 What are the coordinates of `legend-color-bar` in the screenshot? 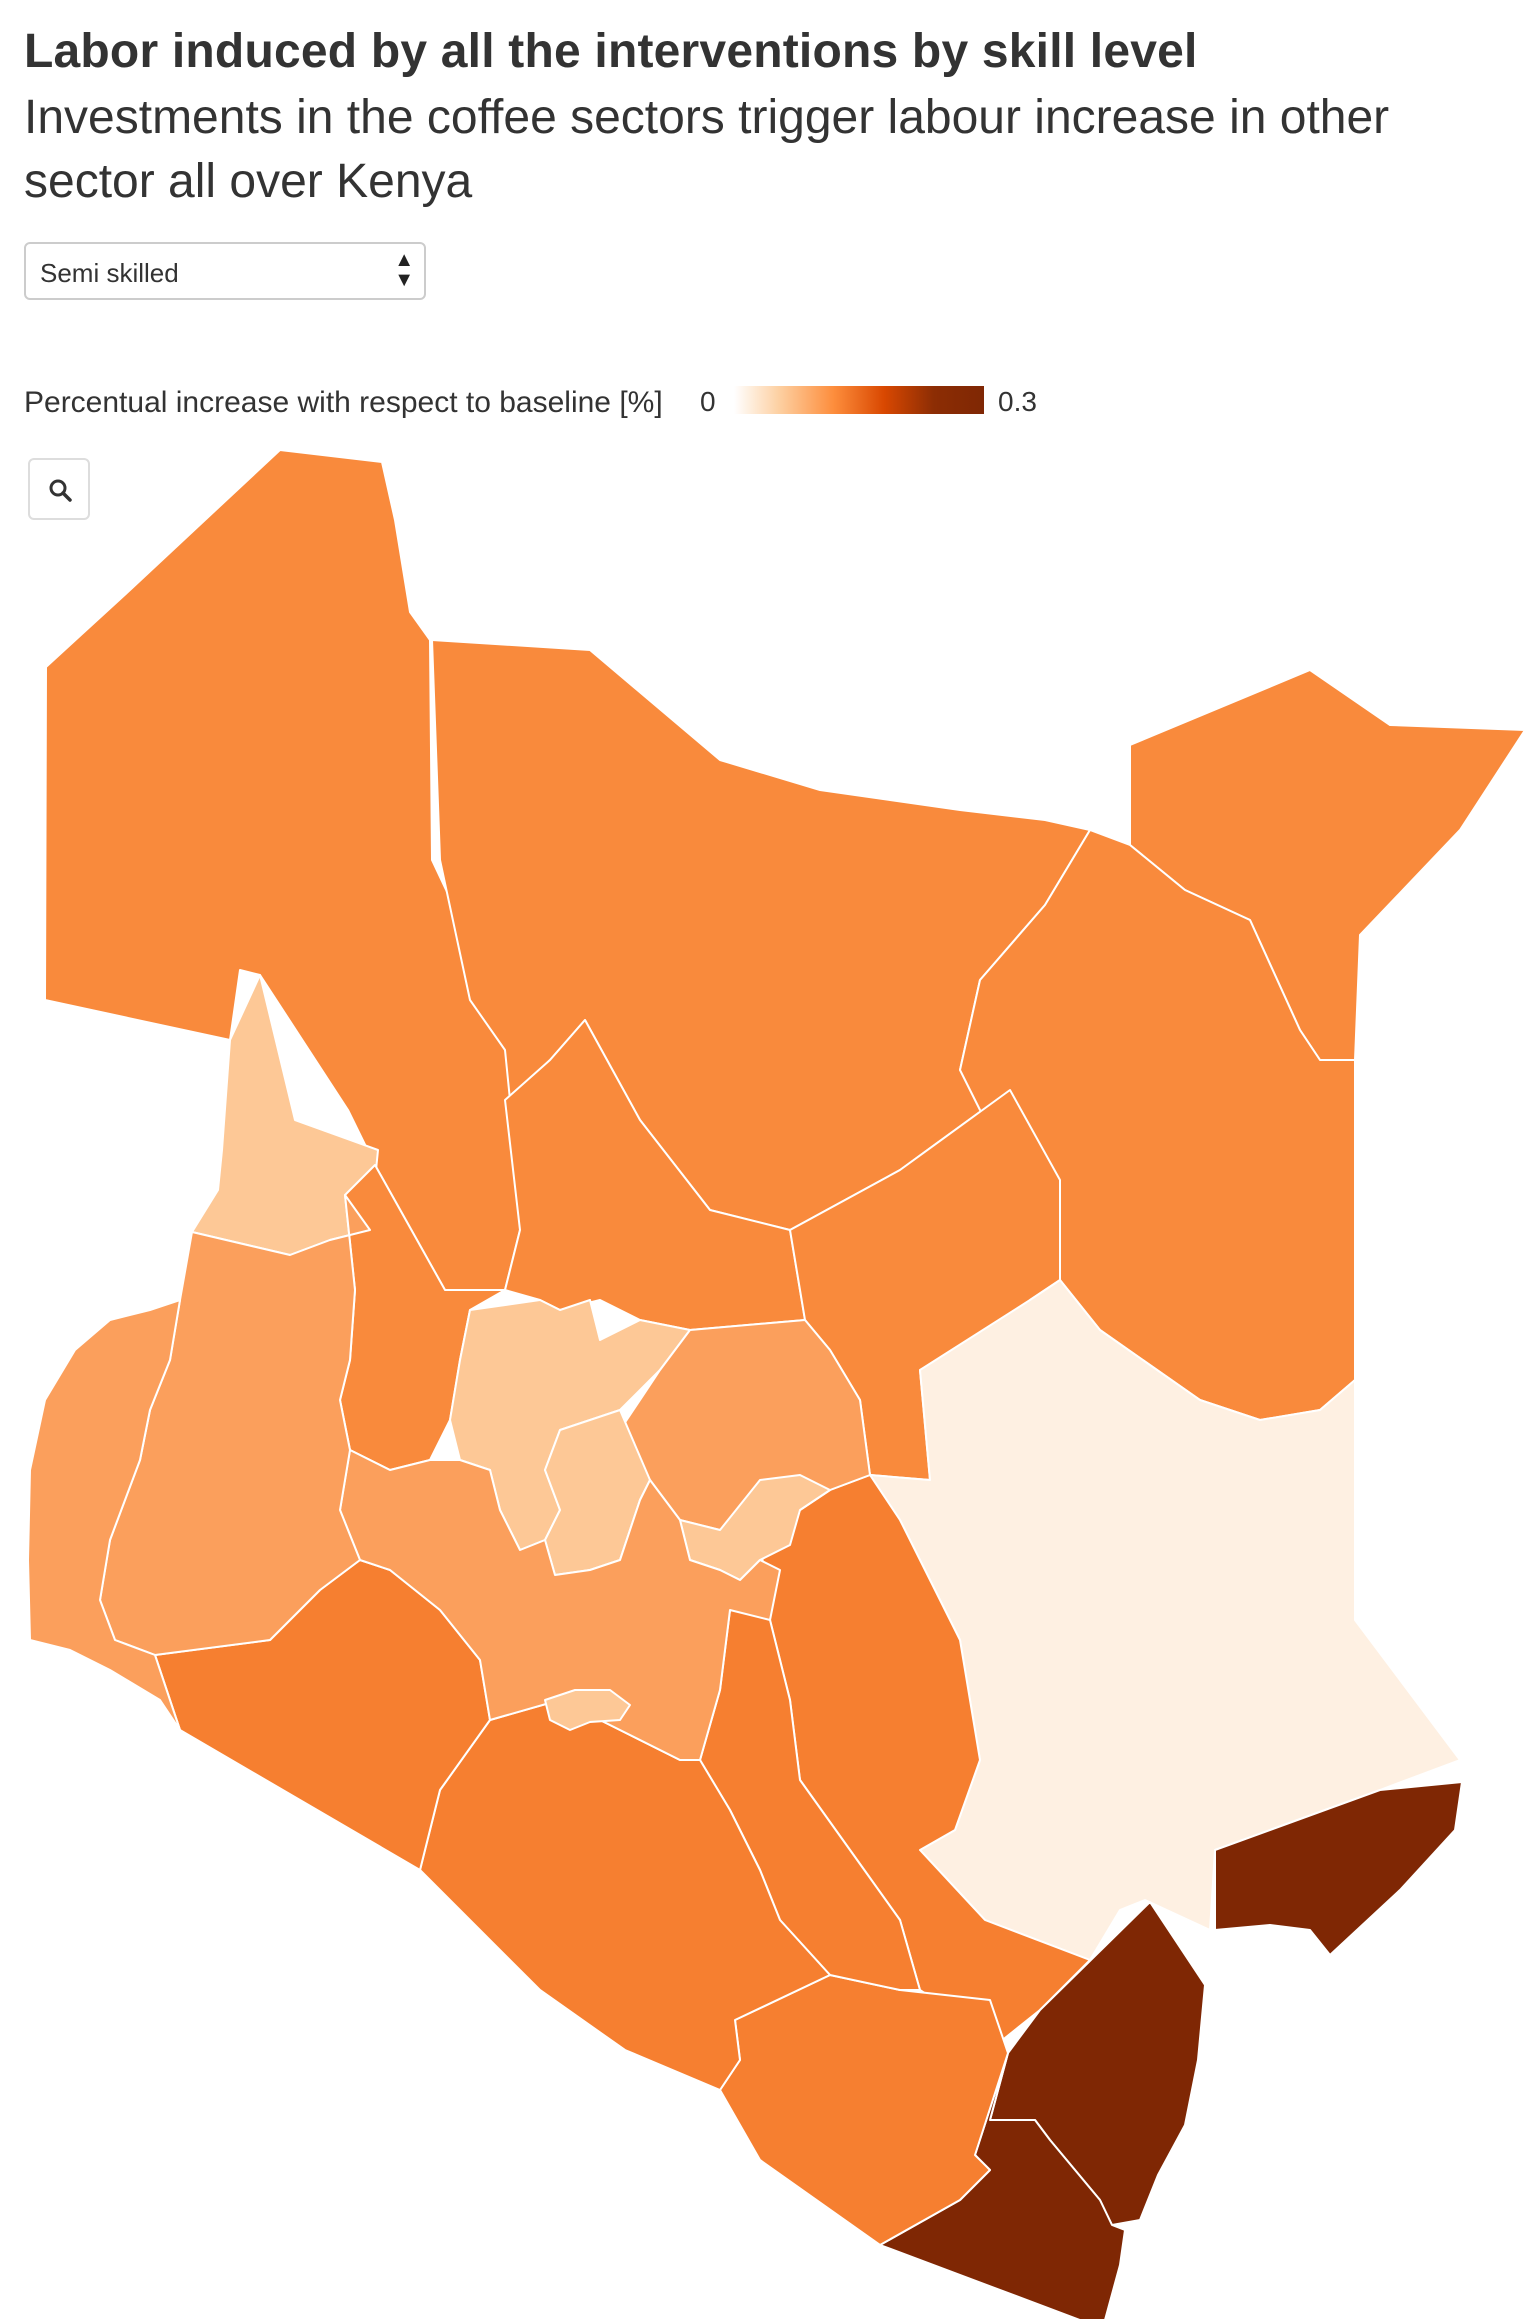 It's located at (859, 400).